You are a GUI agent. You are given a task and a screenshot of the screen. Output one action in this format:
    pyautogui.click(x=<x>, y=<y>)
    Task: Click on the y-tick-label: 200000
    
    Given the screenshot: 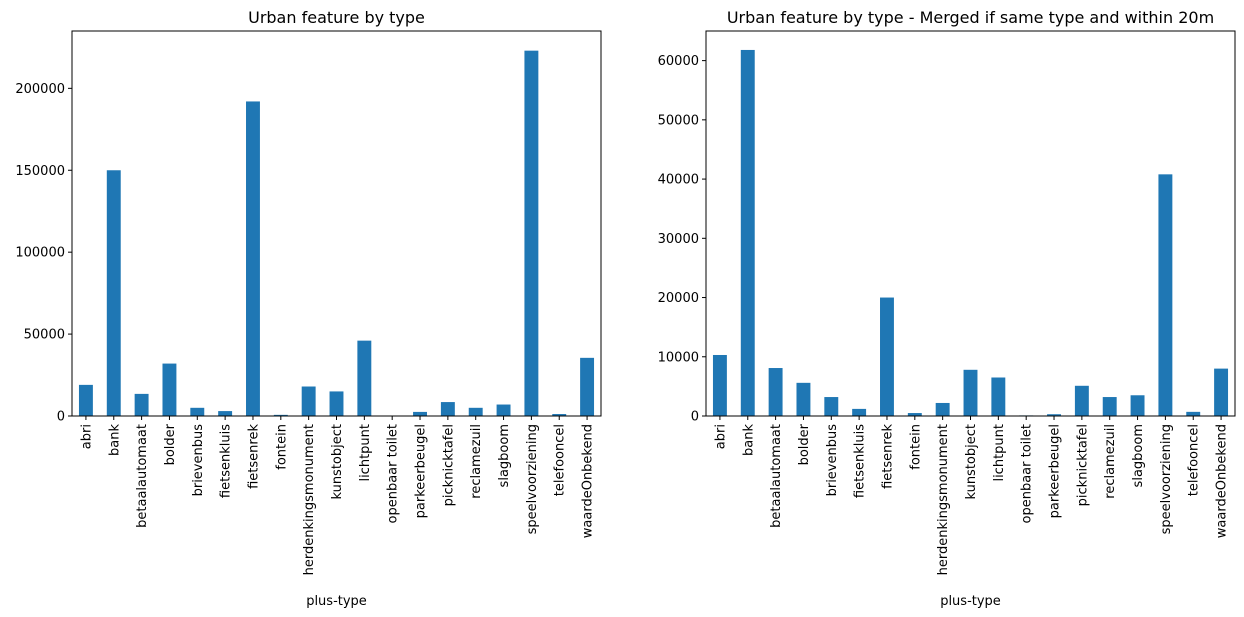 What is the action you would take?
    pyautogui.click(x=40, y=89)
    